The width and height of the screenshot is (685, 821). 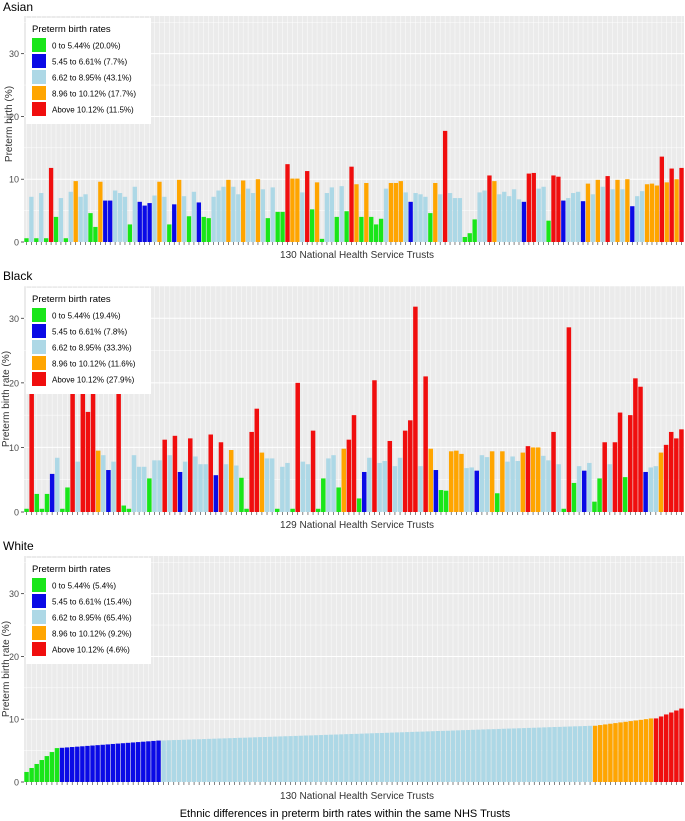 I want to click on legend-entry: 0 to 5.44% (19.4%), so click(x=86, y=316).